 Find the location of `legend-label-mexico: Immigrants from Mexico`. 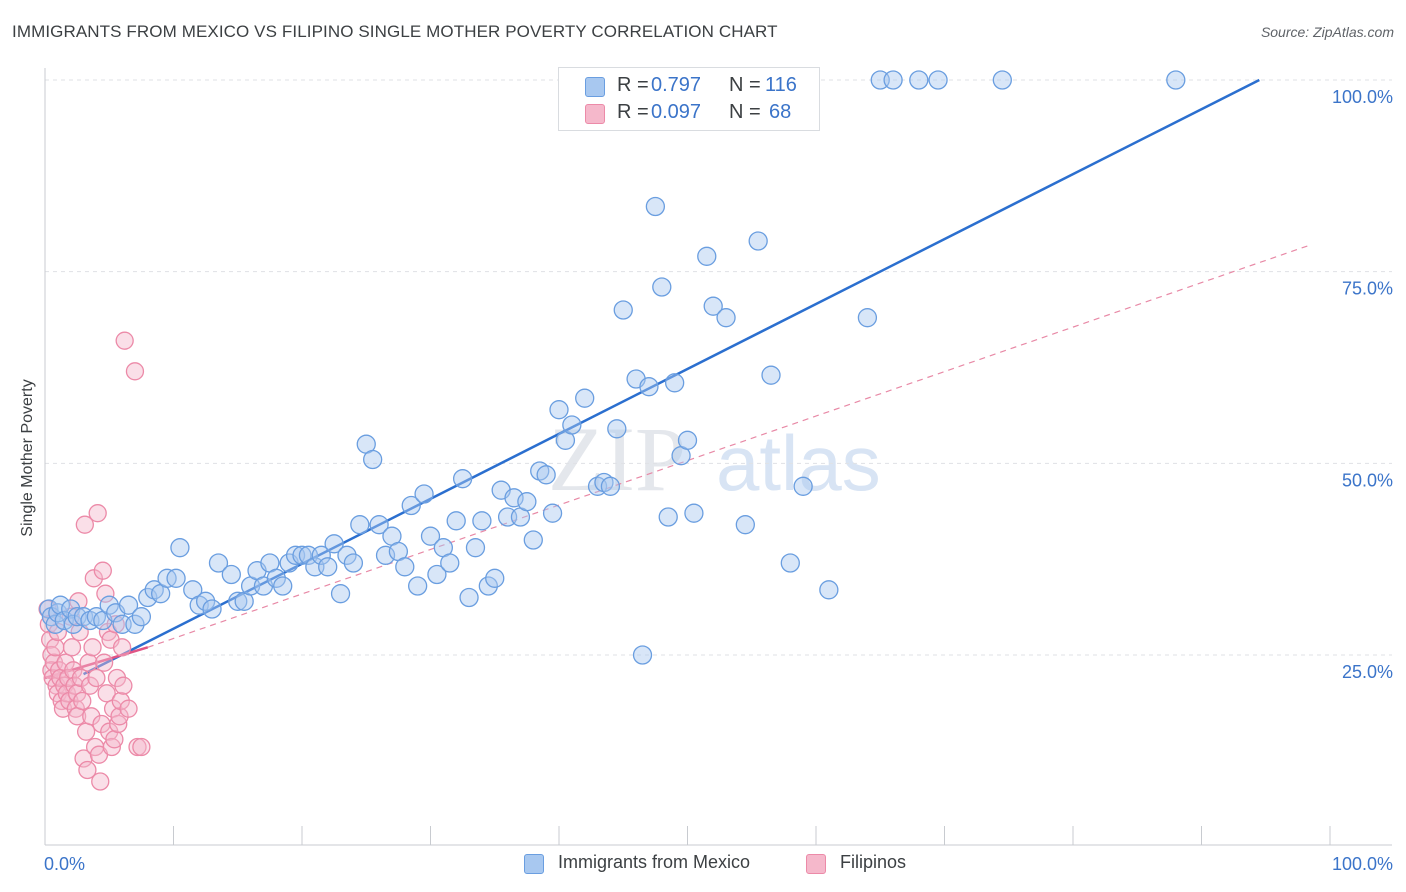

legend-label-mexico: Immigrants from Mexico is located at coordinates (654, 862).